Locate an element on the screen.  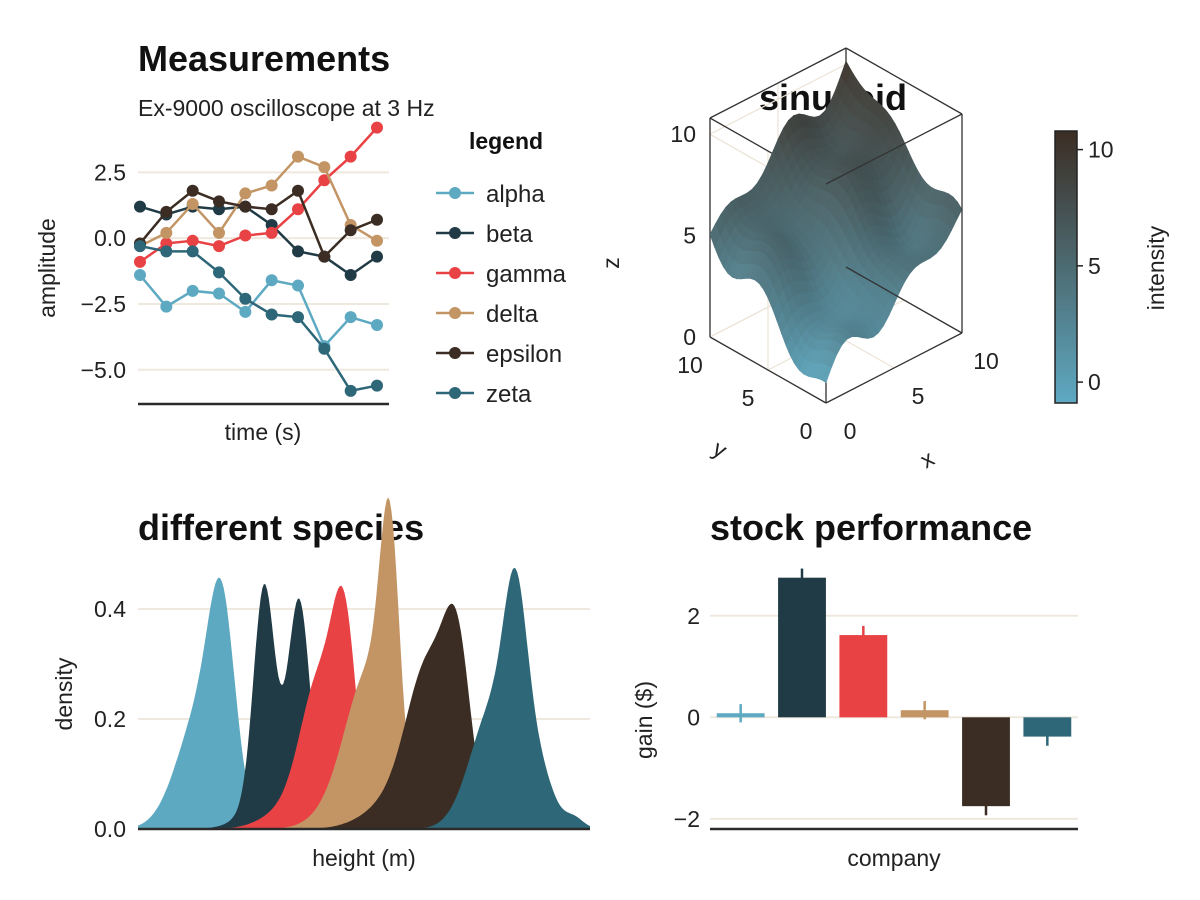
measurements-series is located at coordinates (258, 259).